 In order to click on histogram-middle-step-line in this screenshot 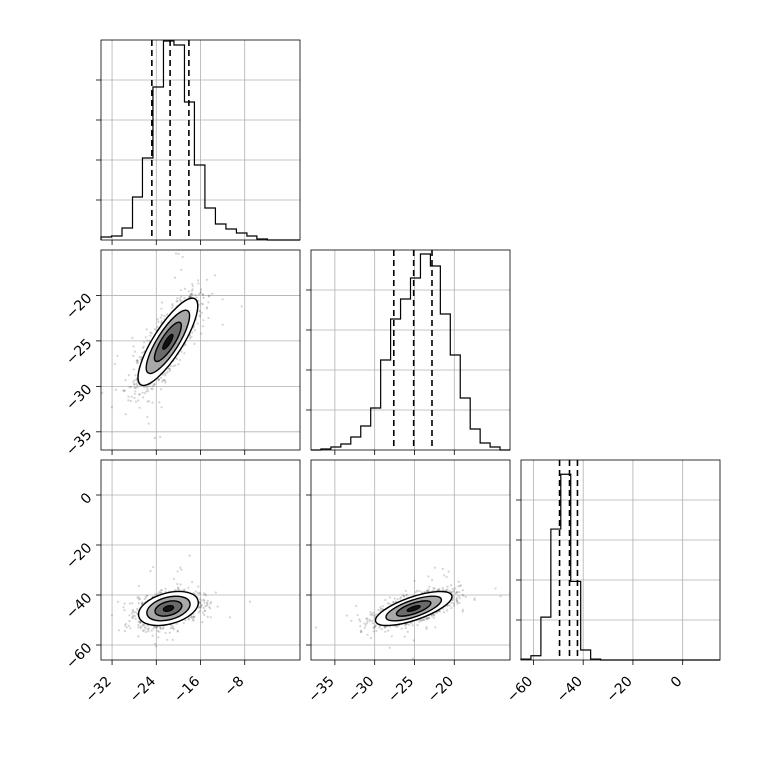, I will do `click(410, 352)`.